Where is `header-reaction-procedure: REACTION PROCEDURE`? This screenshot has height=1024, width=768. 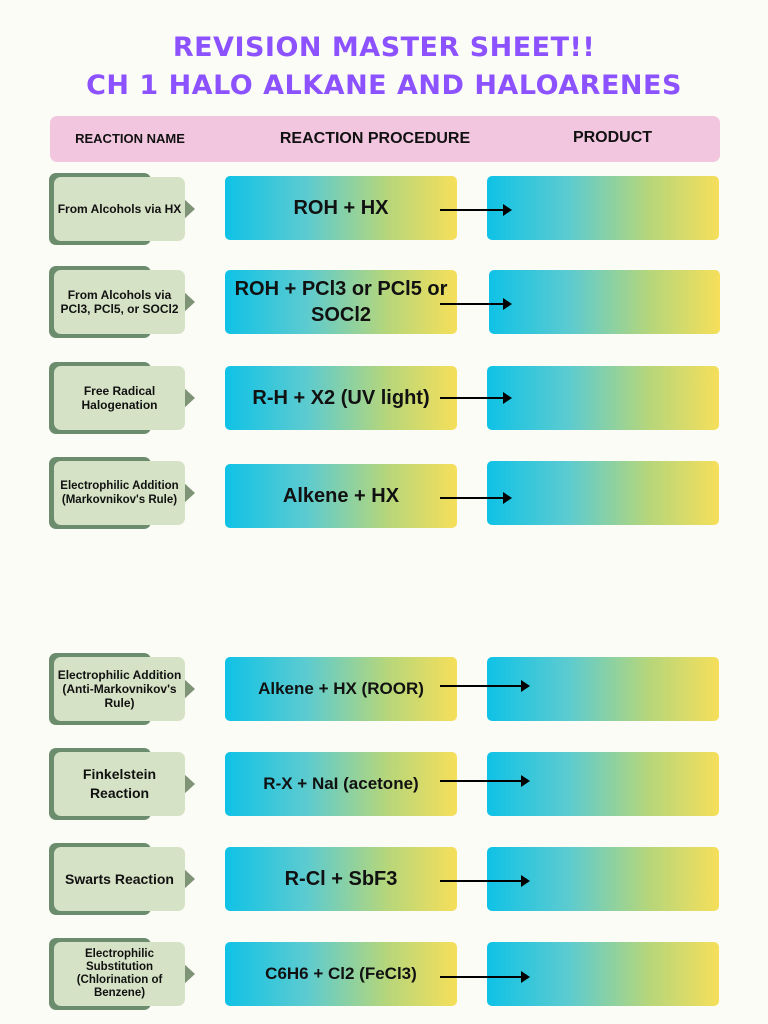
header-reaction-procedure: REACTION PROCEDURE is located at coordinates (375, 138).